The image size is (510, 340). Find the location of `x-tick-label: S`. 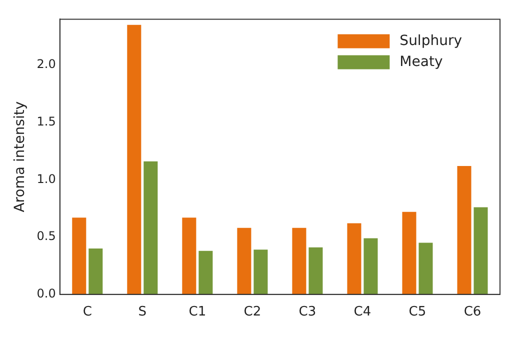

x-tick-label: S is located at coordinates (142, 312).